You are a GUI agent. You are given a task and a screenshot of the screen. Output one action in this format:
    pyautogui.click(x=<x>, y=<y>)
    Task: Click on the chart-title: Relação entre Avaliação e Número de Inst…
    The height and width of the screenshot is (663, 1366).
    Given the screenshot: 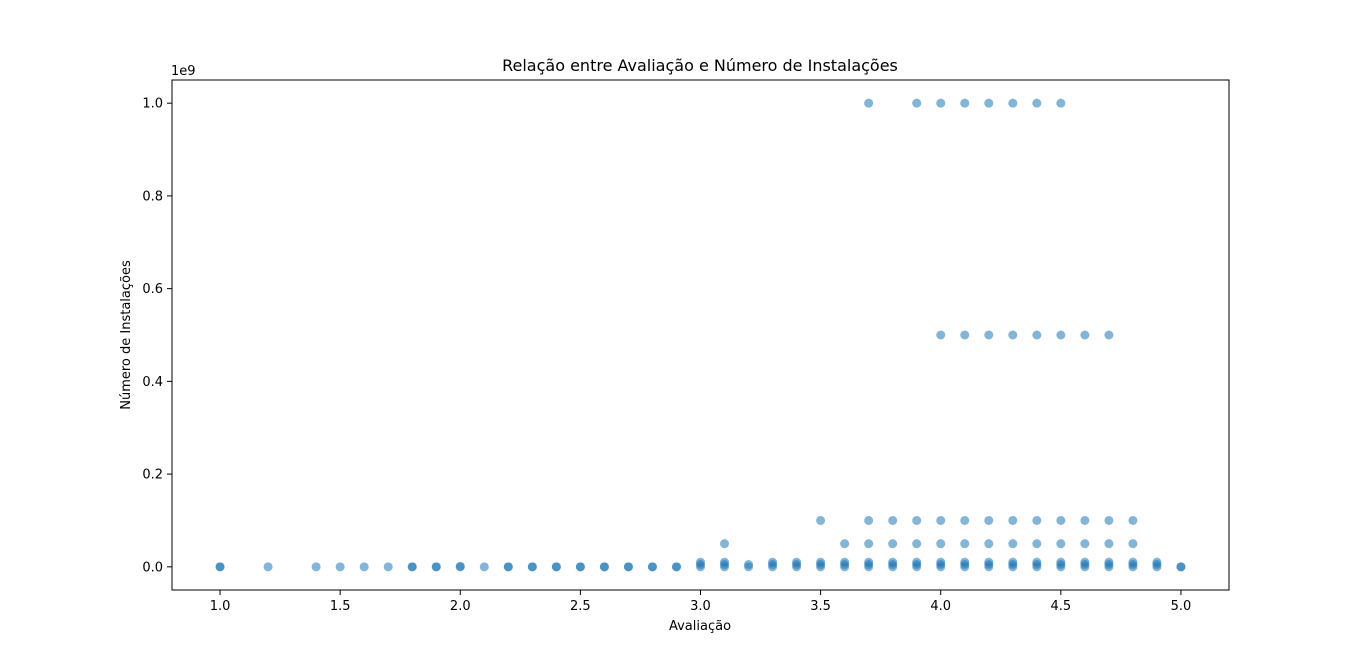 What is the action you would take?
    pyautogui.click(x=700, y=65)
    